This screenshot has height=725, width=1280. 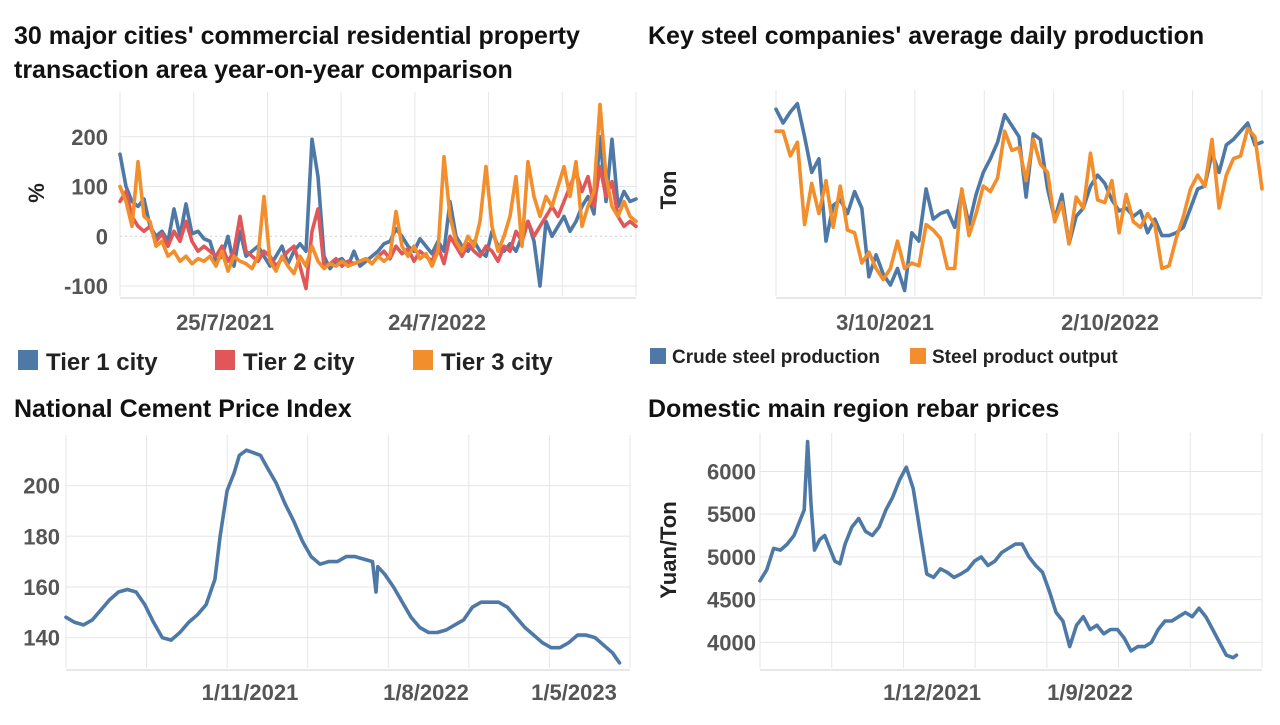 I want to click on y-tick-label: -100, so click(x=86, y=286).